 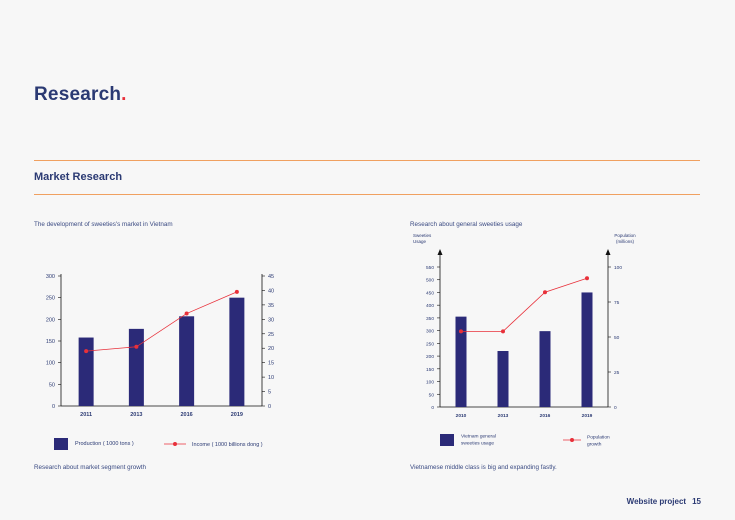 I want to click on y-tick-label: 350, so click(x=430, y=319).